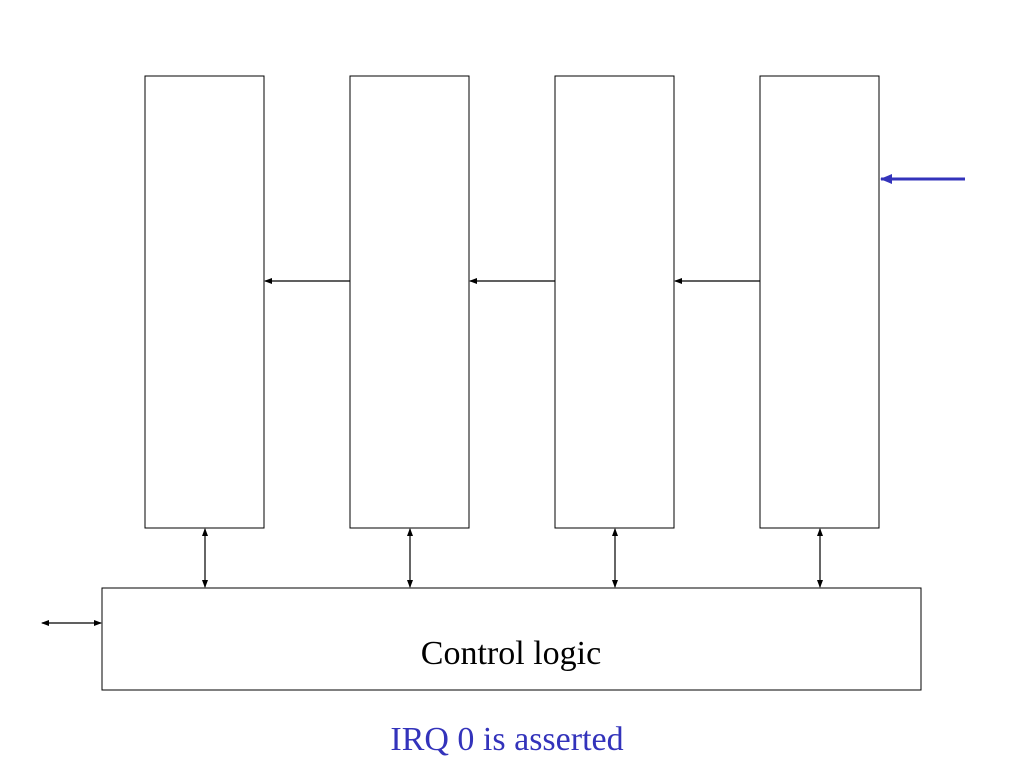 This screenshot has width=1024, height=768. I want to click on control-logic-label: Control logic, so click(511, 653).